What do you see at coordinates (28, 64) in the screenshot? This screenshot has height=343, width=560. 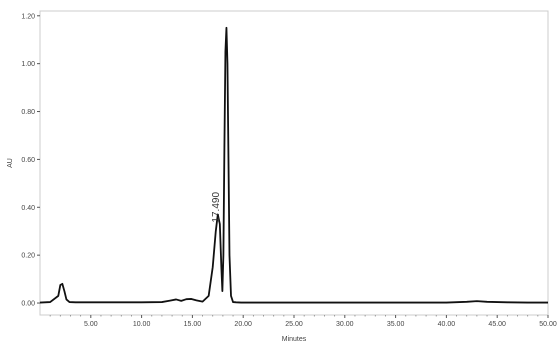 I see `y-tick-label: 1.00` at bounding box center [28, 64].